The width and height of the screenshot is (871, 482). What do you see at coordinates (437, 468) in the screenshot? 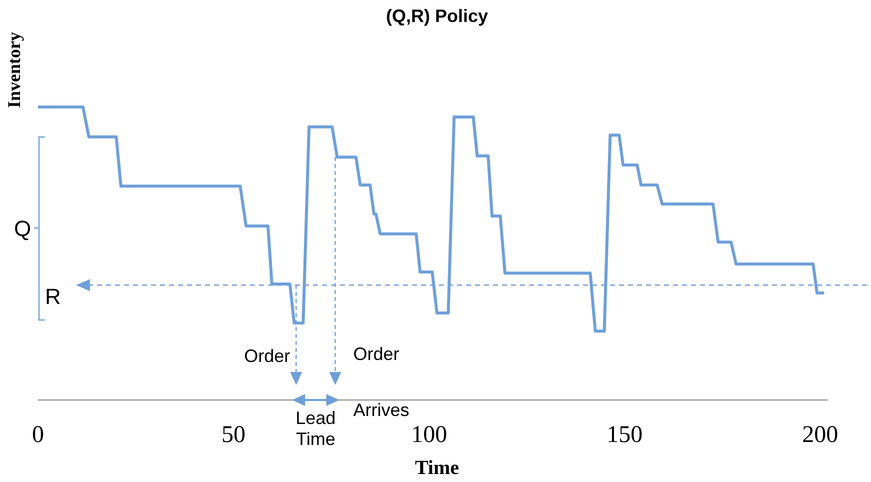
I see `x-axis-title: Time` at bounding box center [437, 468].